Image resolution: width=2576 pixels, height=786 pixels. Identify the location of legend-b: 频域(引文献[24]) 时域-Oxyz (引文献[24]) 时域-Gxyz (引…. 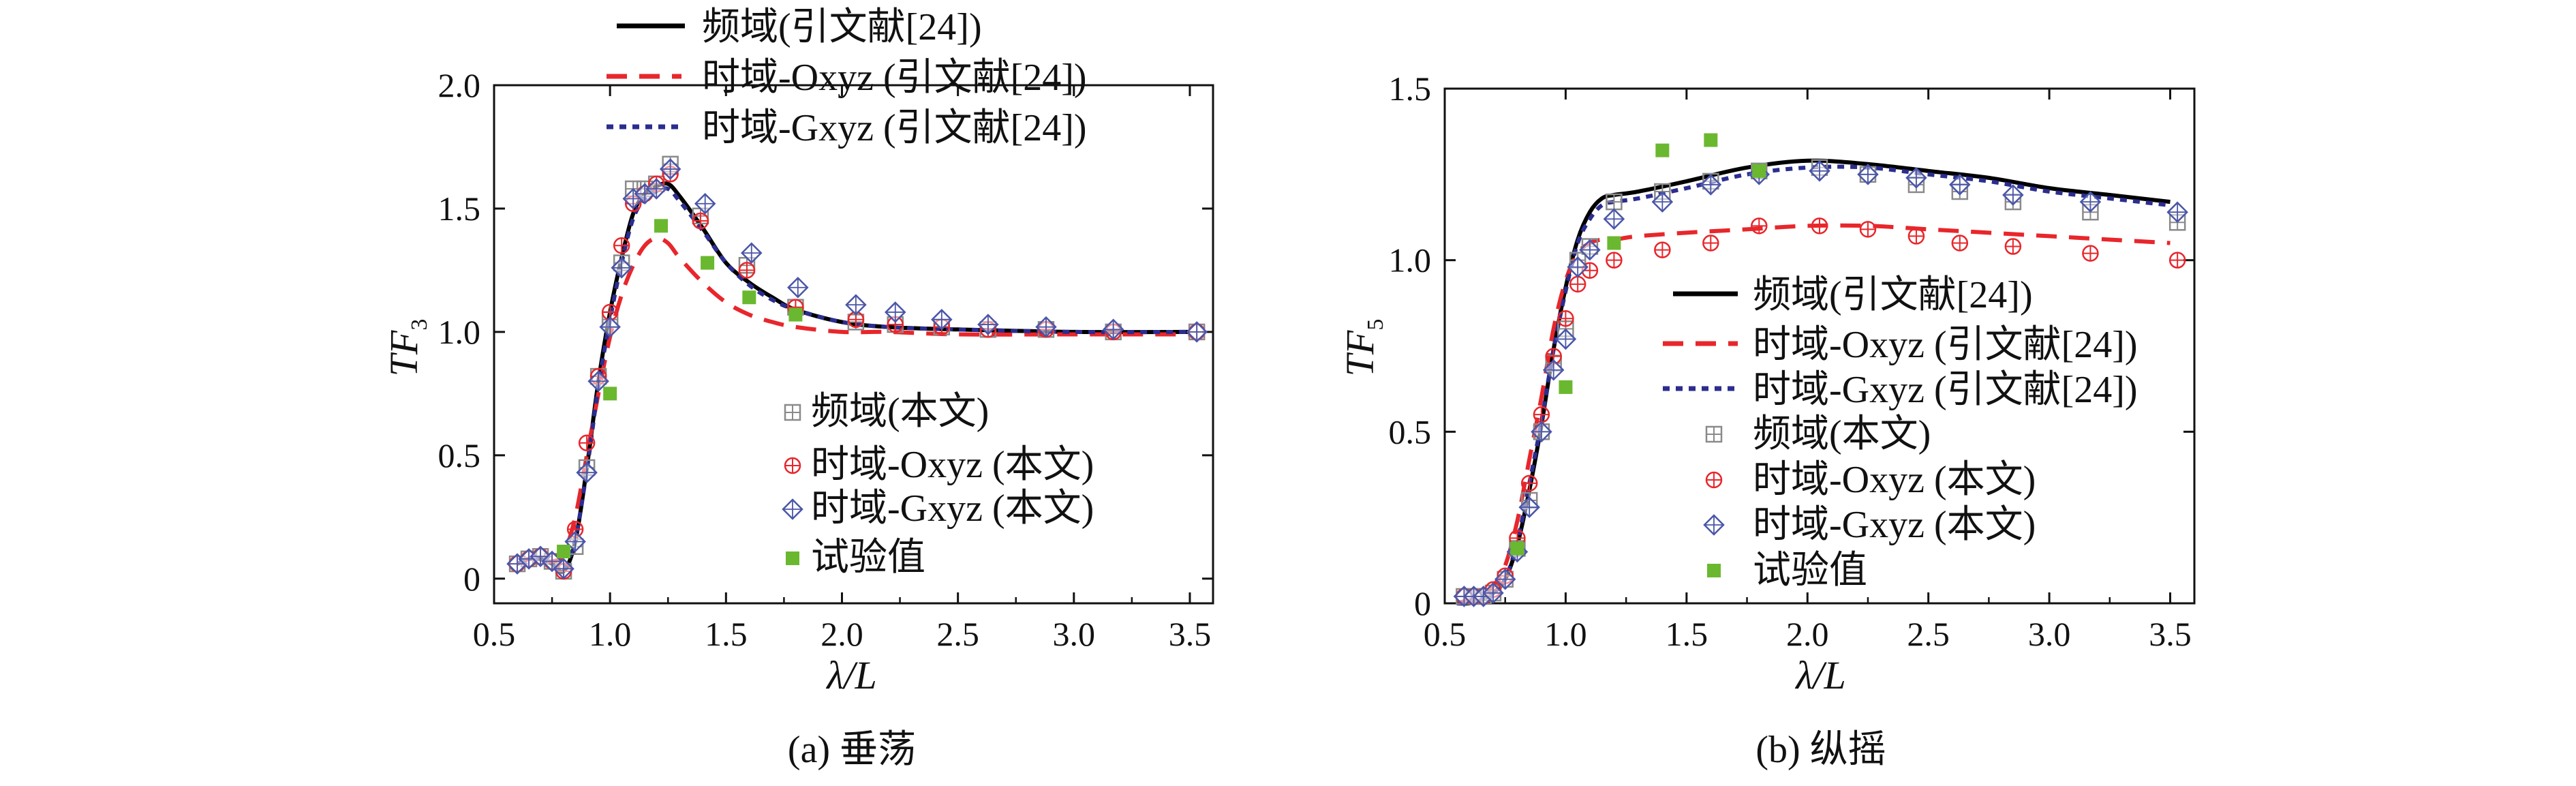
(1900, 433).